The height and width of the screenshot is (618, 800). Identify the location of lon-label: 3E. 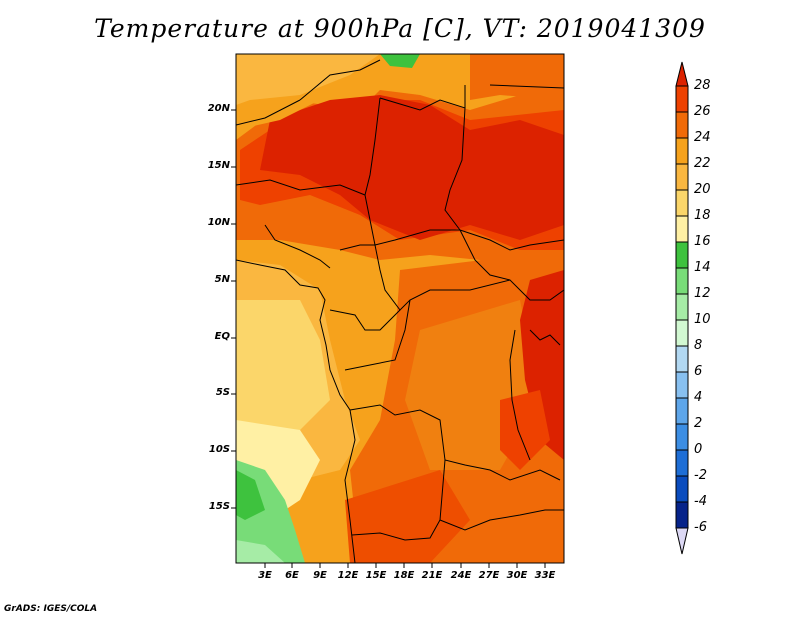
(265, 575).